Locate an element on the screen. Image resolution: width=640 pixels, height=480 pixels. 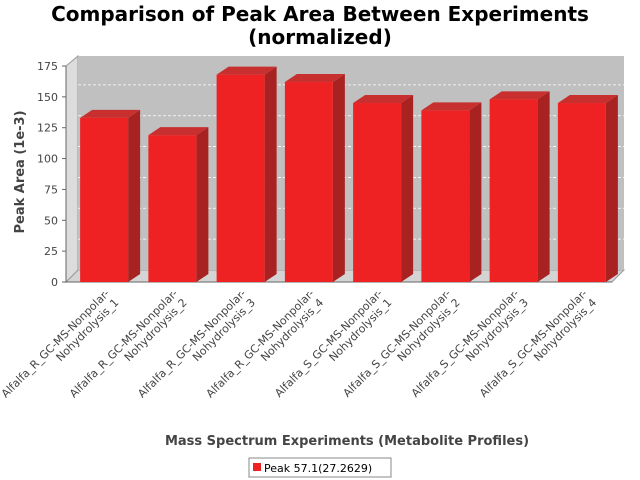
plot-left-wall is located at coordinates (72, 169).